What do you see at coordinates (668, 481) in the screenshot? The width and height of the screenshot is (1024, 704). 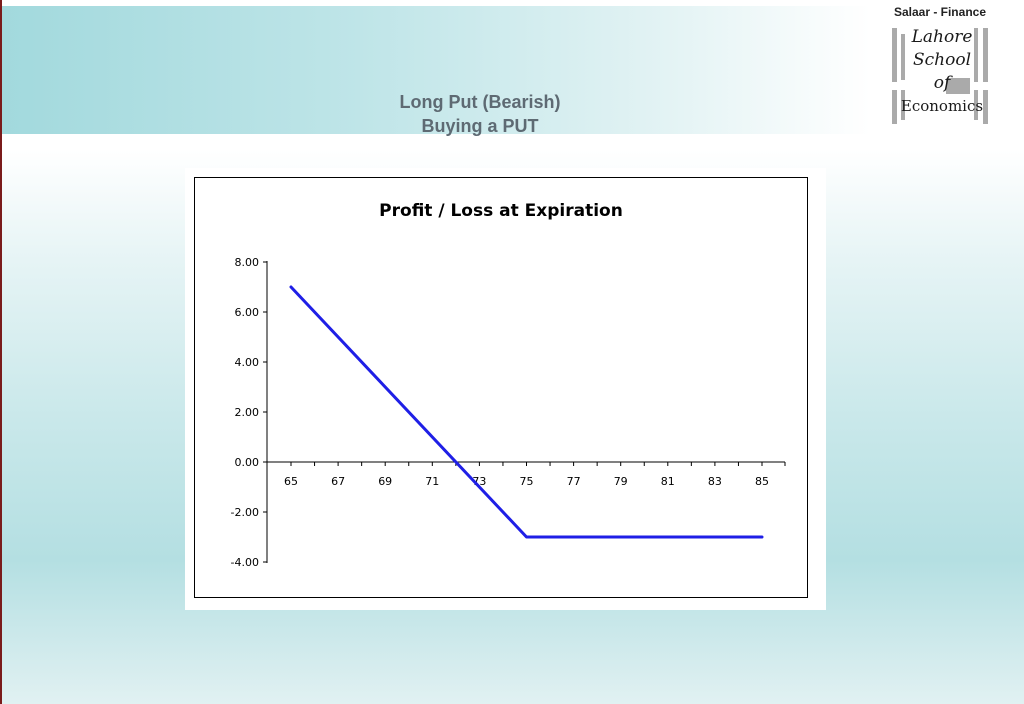 I see `x-tick-label: 81` at bounding box center [668, 481].